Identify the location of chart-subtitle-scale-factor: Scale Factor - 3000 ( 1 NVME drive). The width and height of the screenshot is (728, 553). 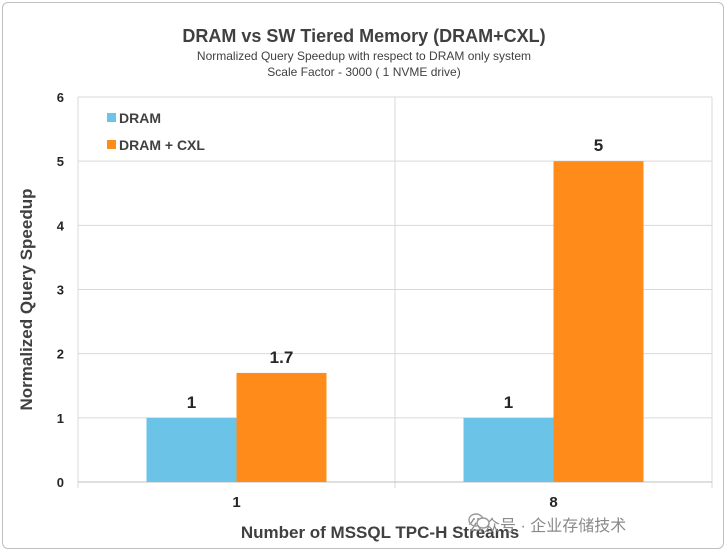
(364, 72).